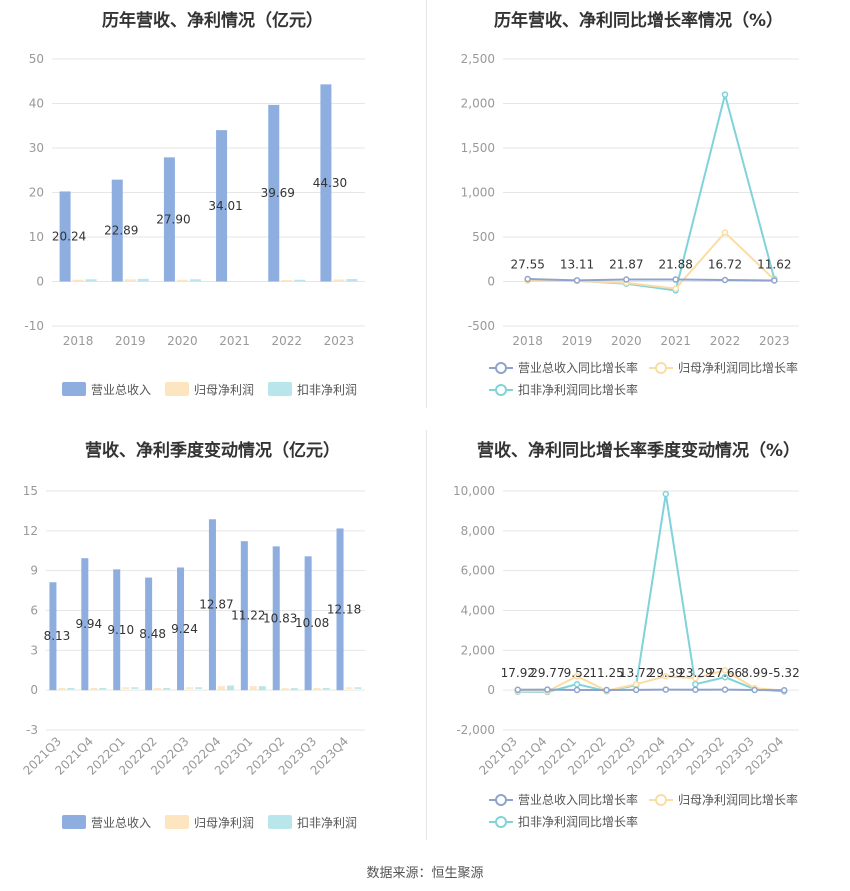 The height and width of the screenshot is (891, 850). I want to click on legend-label: 扣非净利润同比增长率, so click(578, 821).